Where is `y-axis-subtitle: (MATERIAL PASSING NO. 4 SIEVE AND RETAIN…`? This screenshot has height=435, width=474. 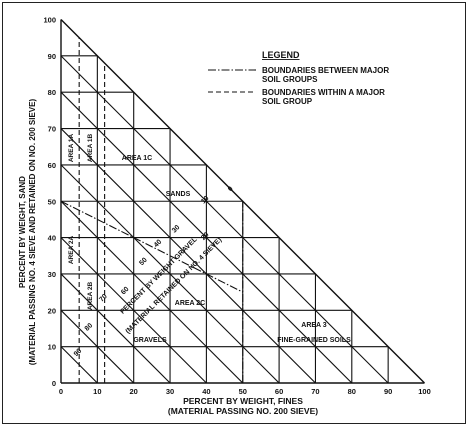 y-axis-subtitle: (MATERIAL PASSING NO. 4 SIEVE AND RETAIN… is located at coordinates (32, 232).